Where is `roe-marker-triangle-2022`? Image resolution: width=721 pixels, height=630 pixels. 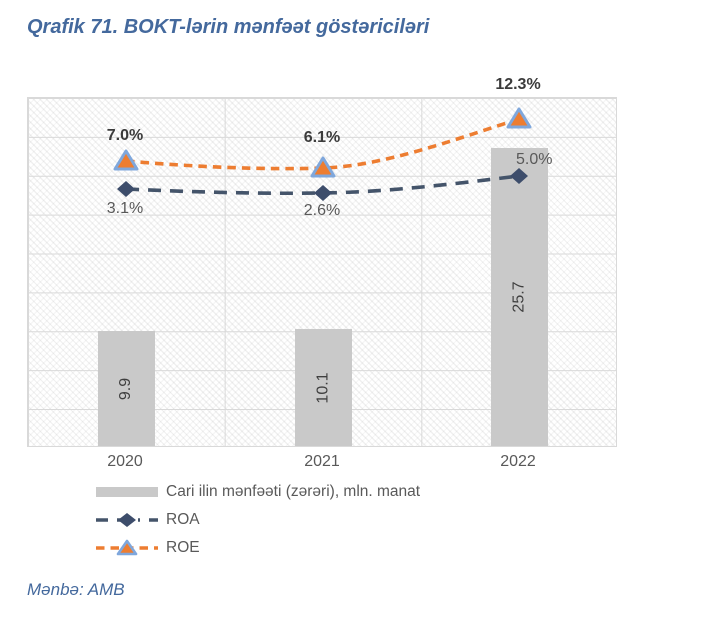 roe-marker-triangle-2022 is located at coordinates (519, 118).